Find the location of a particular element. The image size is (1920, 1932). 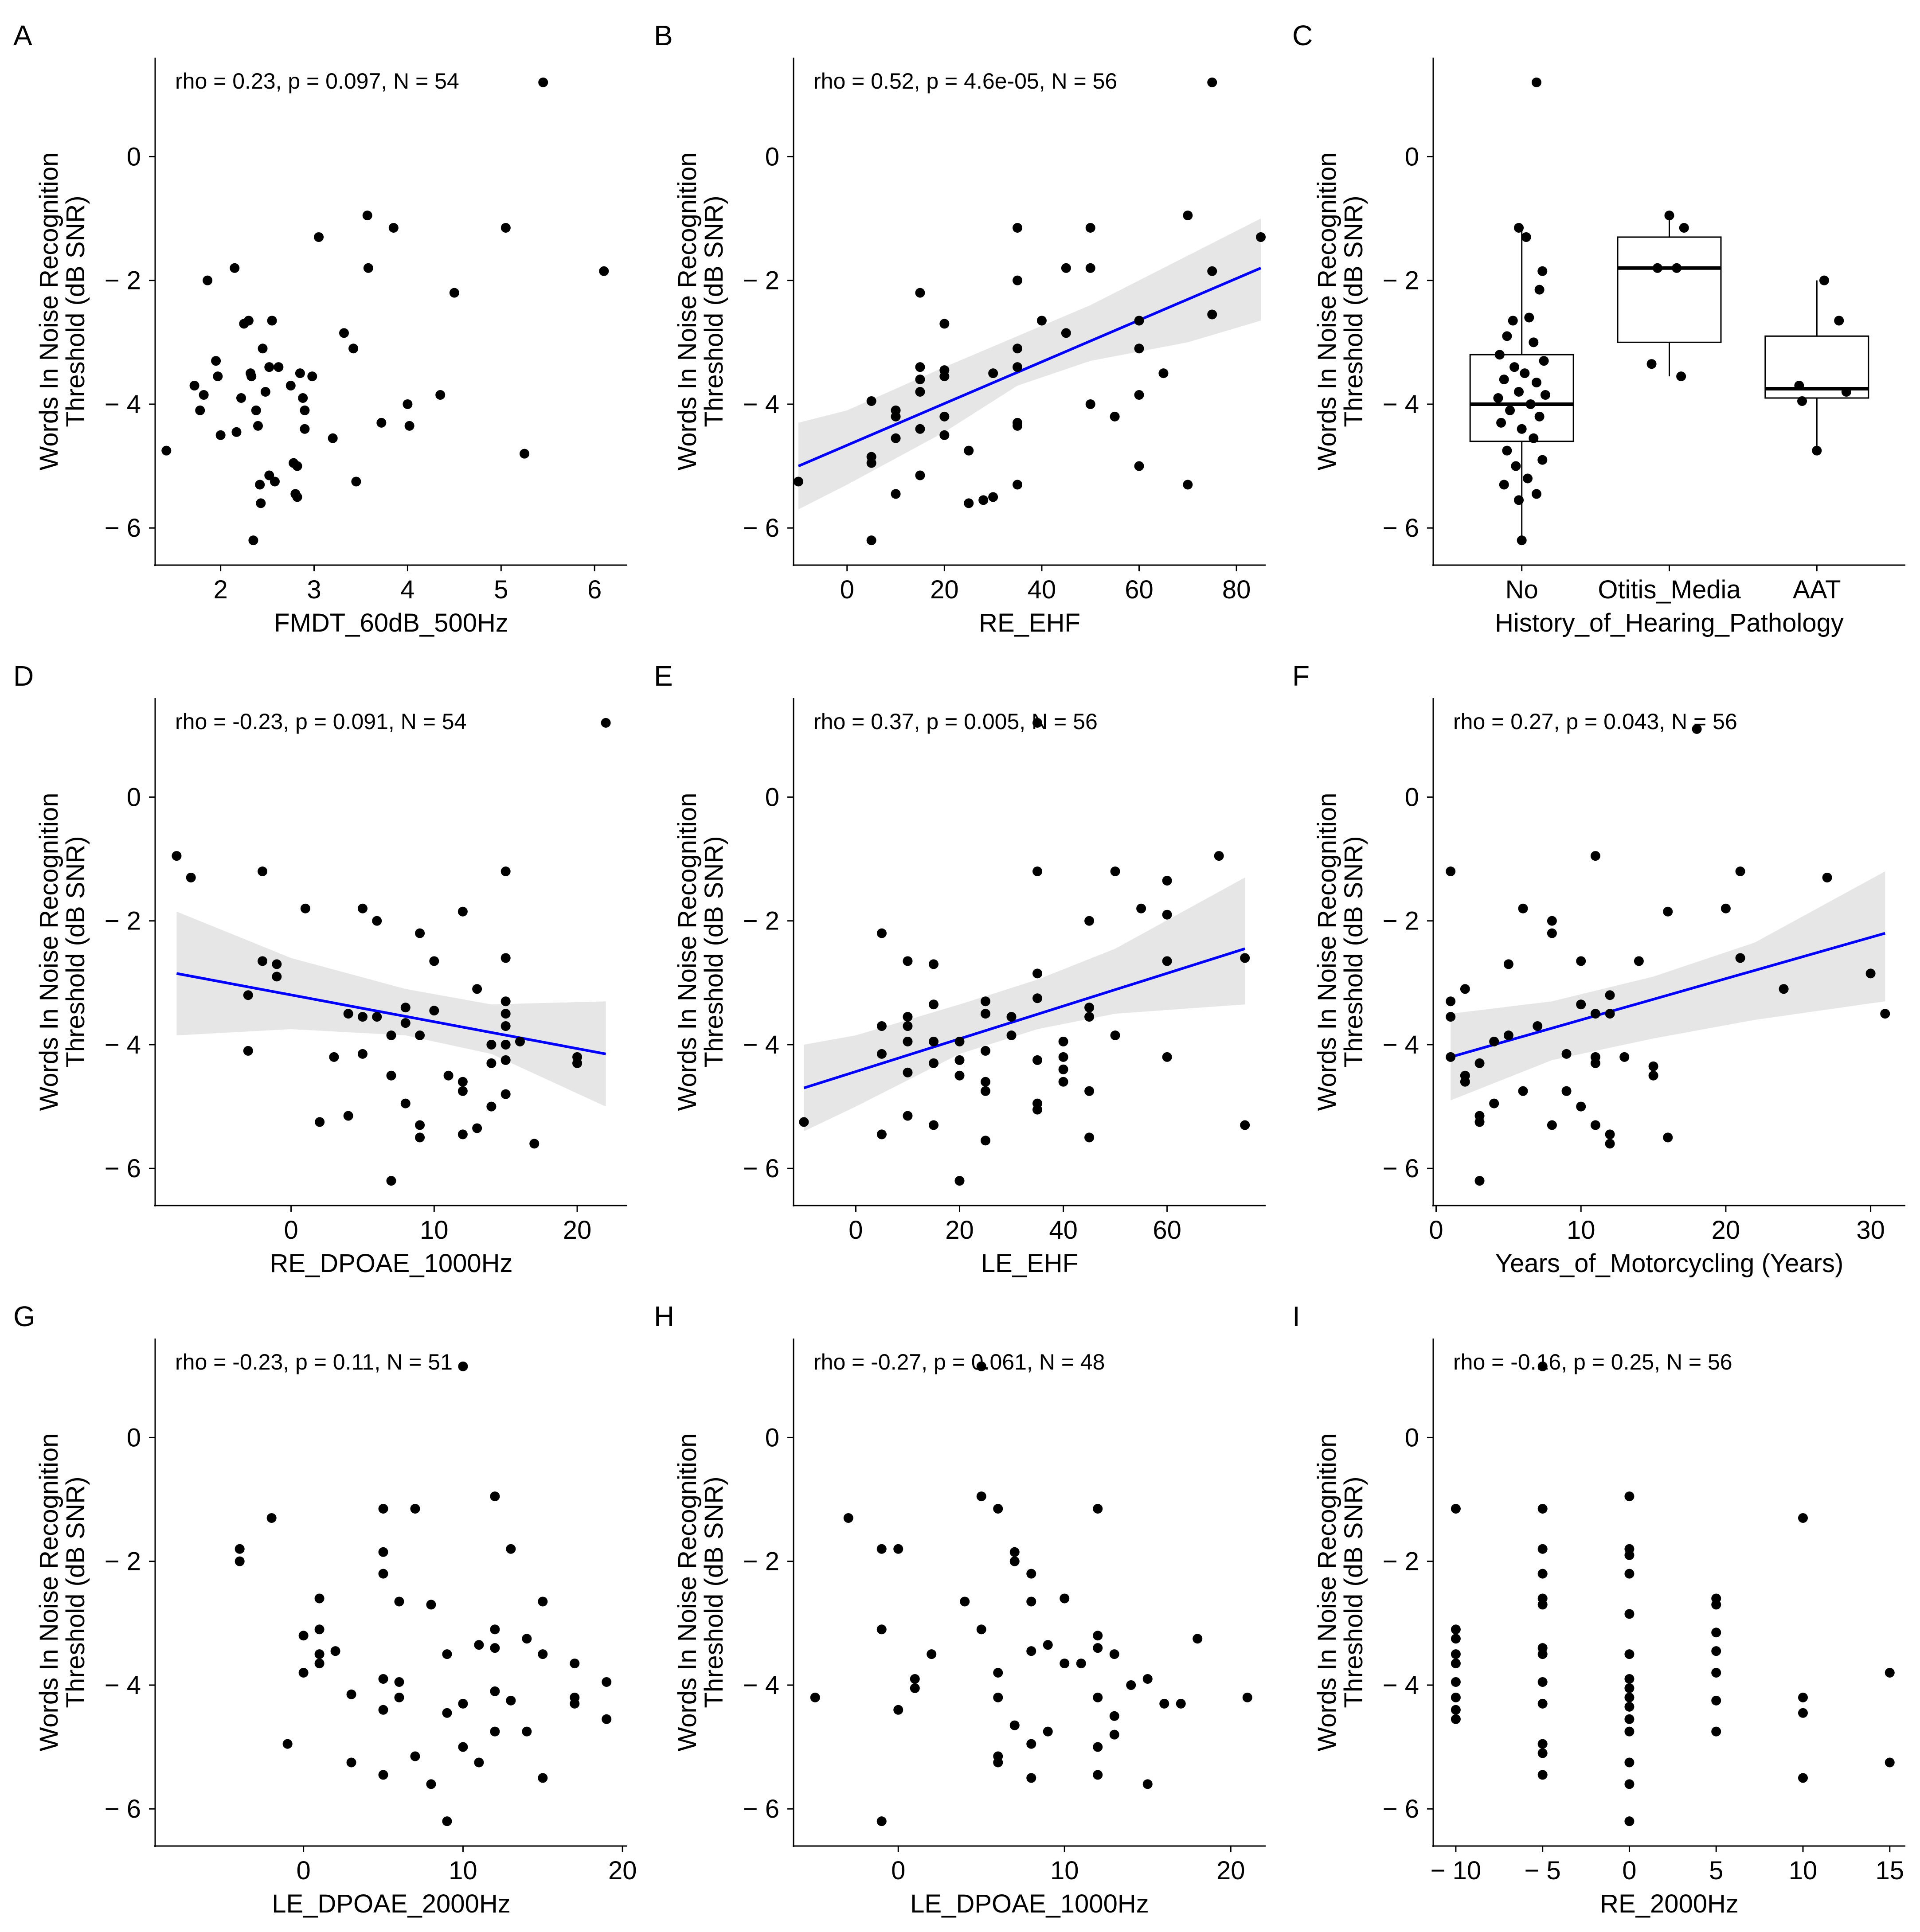

panel-letter: B is located at coordinates (663, 35).